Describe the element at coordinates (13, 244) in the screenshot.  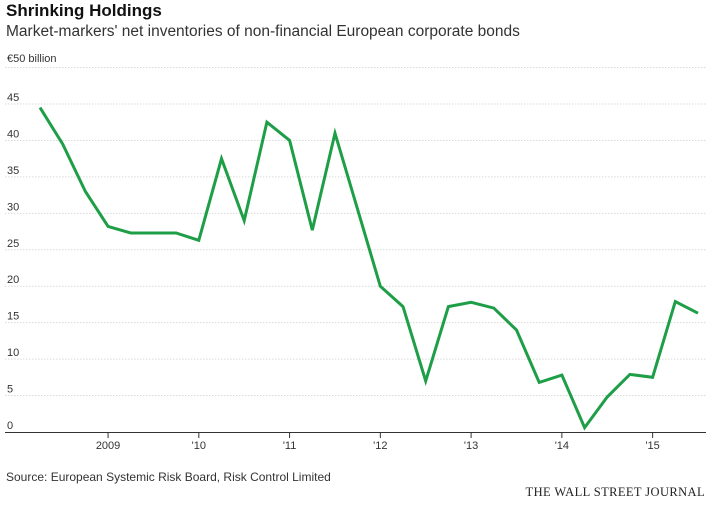
I see `y-tick-label: 25` at that location.